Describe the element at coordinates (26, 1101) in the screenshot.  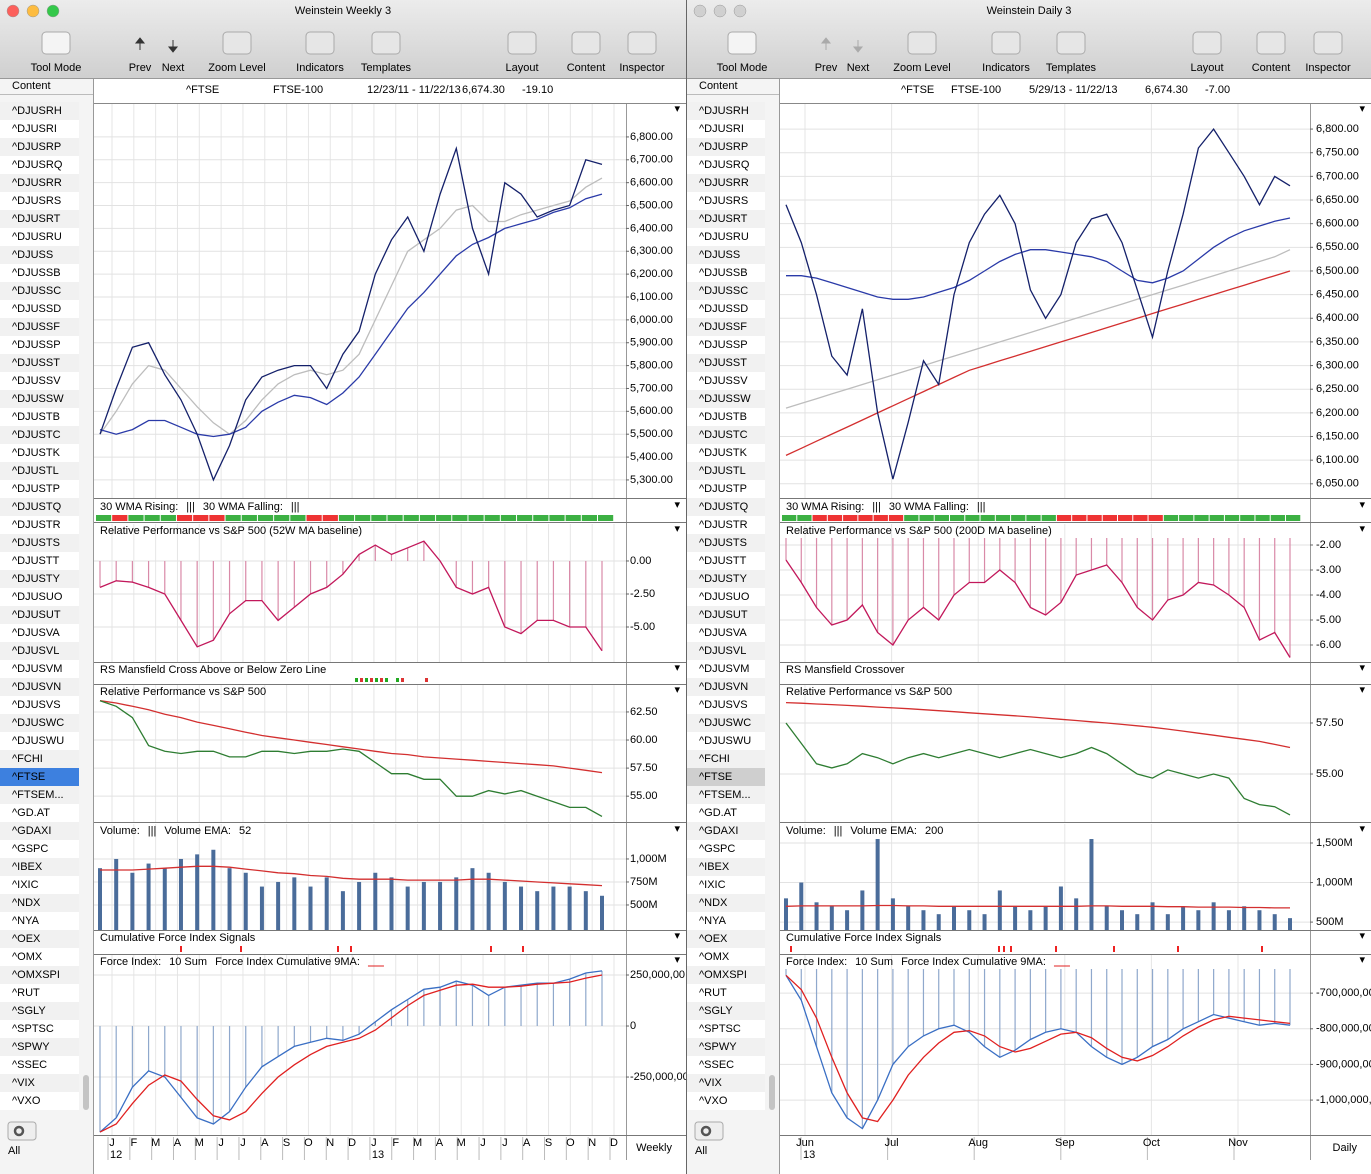
I see `symbol: ^VXO` at that location.